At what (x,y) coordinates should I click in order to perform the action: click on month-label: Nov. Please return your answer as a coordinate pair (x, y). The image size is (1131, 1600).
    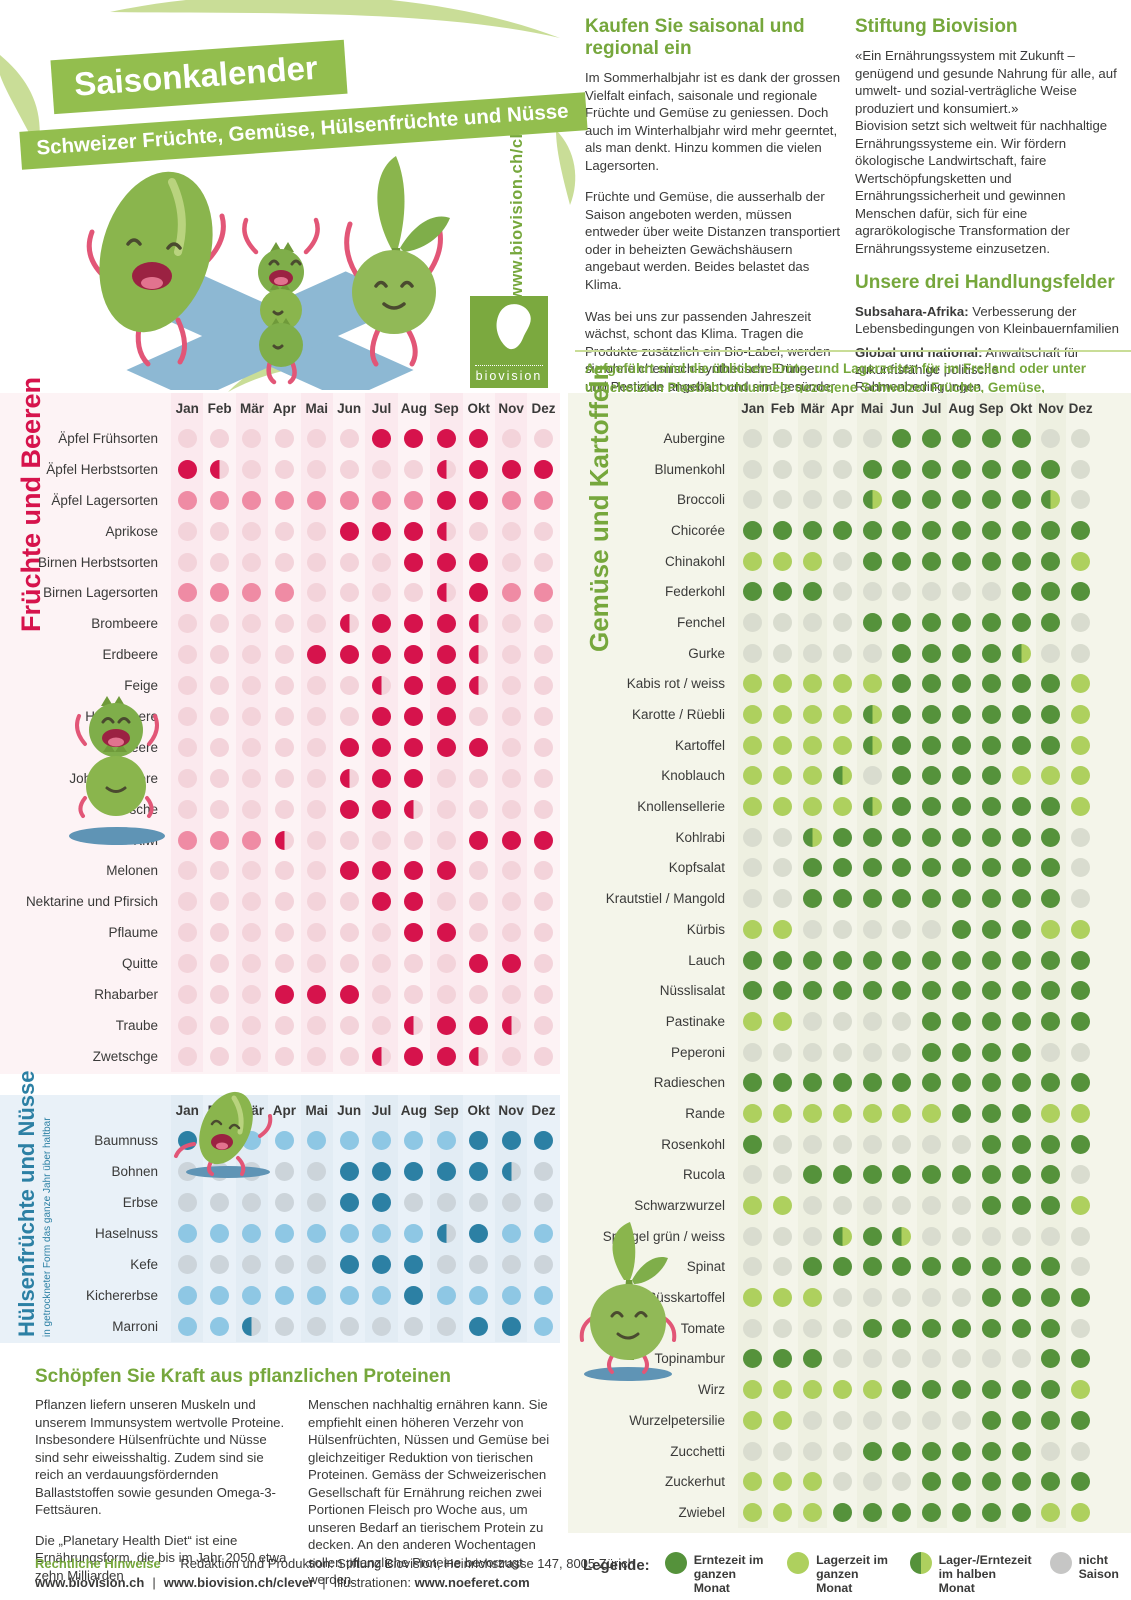
    Looking at the image, I should click on (1051, 408).